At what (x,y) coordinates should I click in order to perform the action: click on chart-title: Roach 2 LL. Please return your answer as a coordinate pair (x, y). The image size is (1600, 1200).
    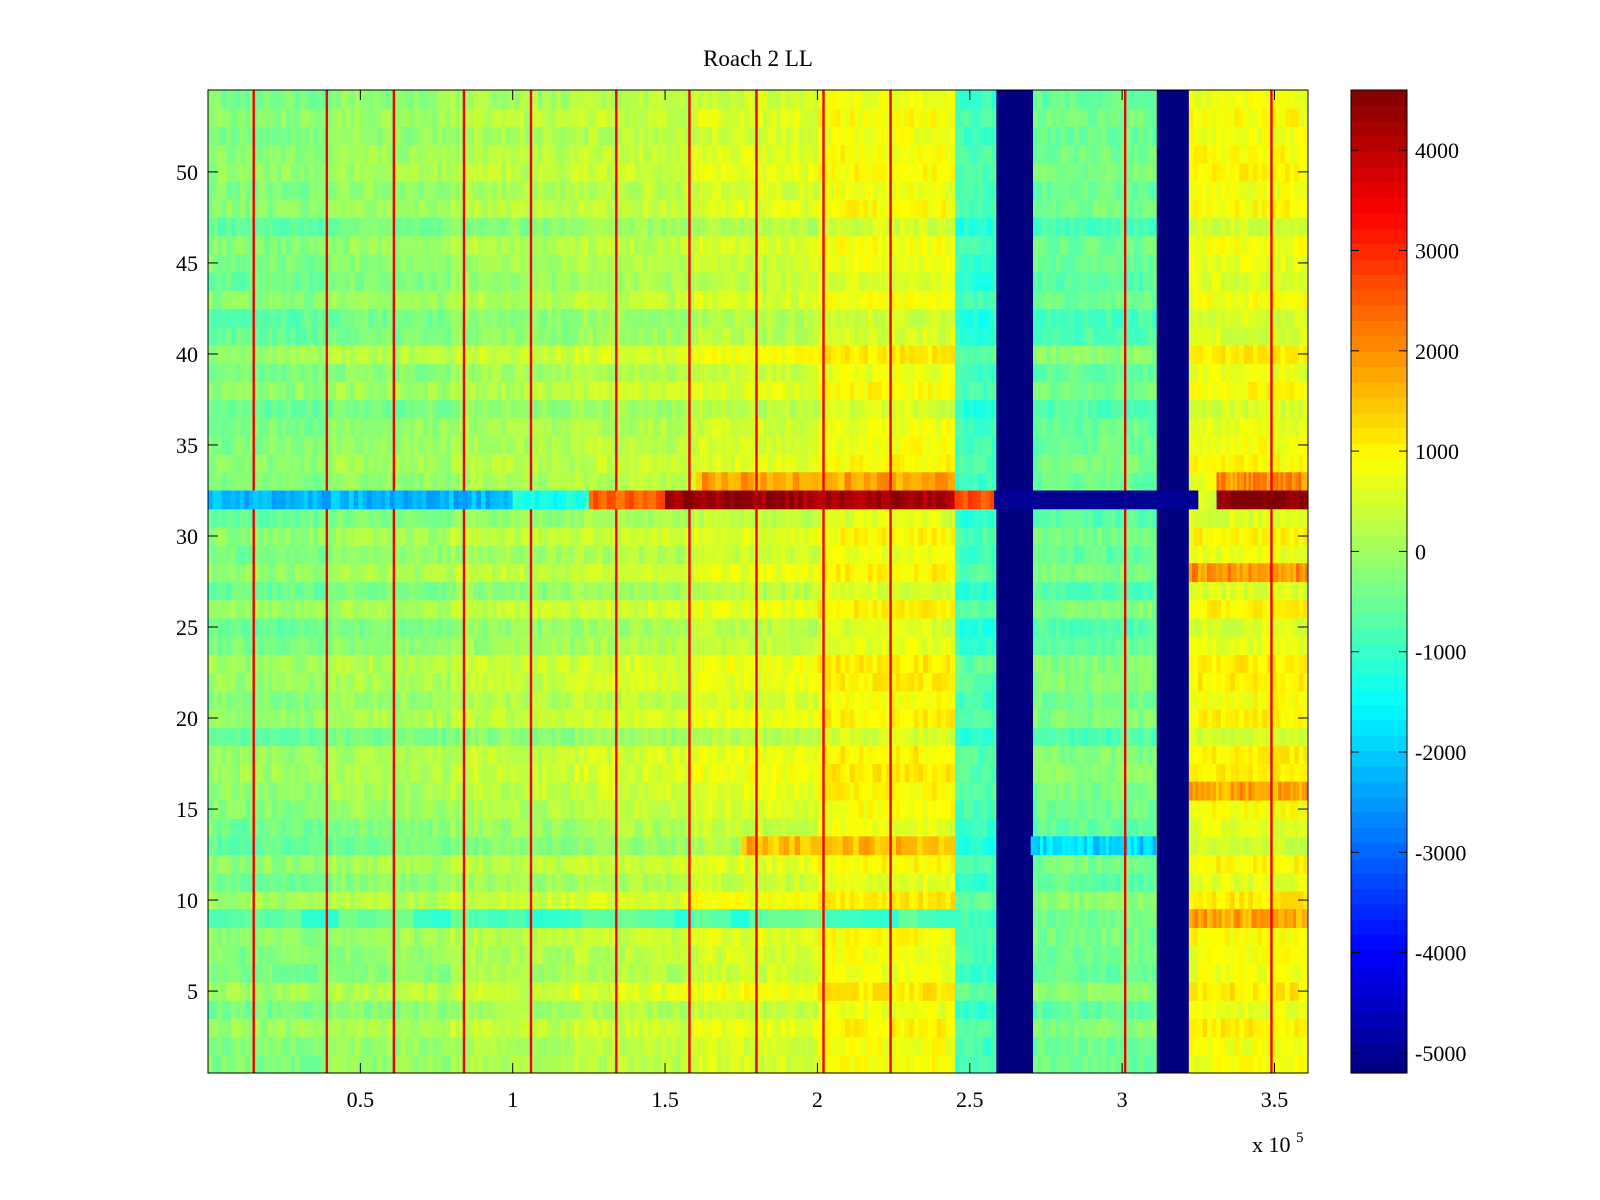
    Looking at the image, I should click on (758, 58).